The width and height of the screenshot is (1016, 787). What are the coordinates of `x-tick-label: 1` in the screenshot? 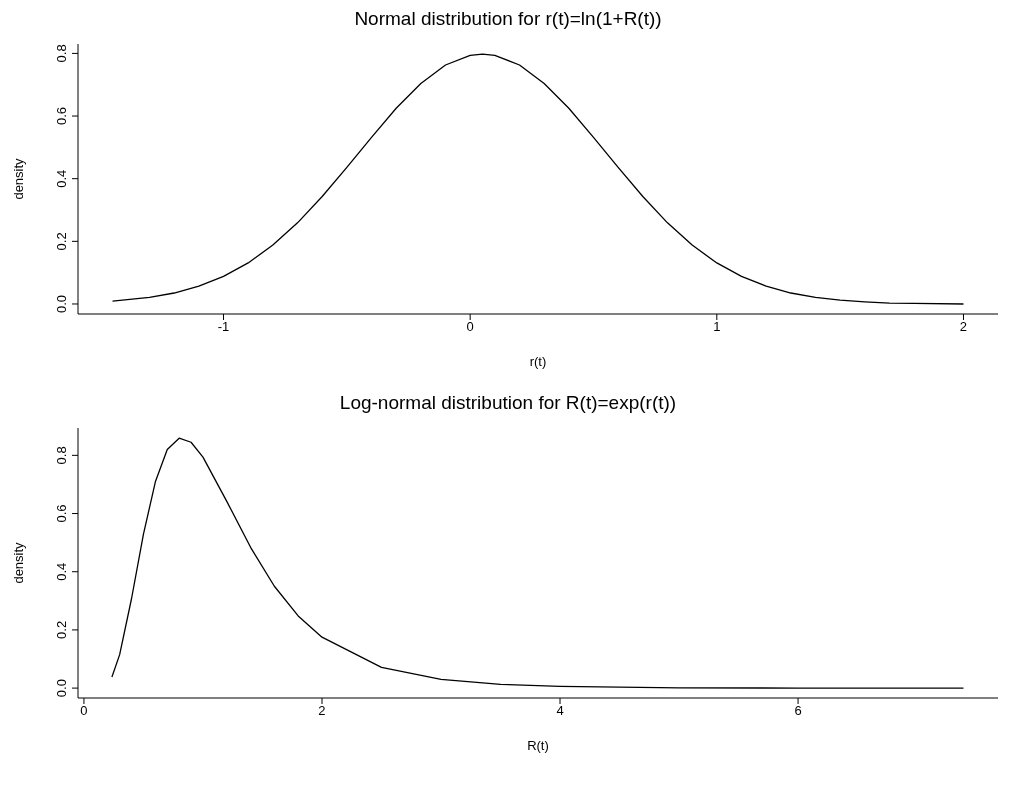 It's located at (717, 327).